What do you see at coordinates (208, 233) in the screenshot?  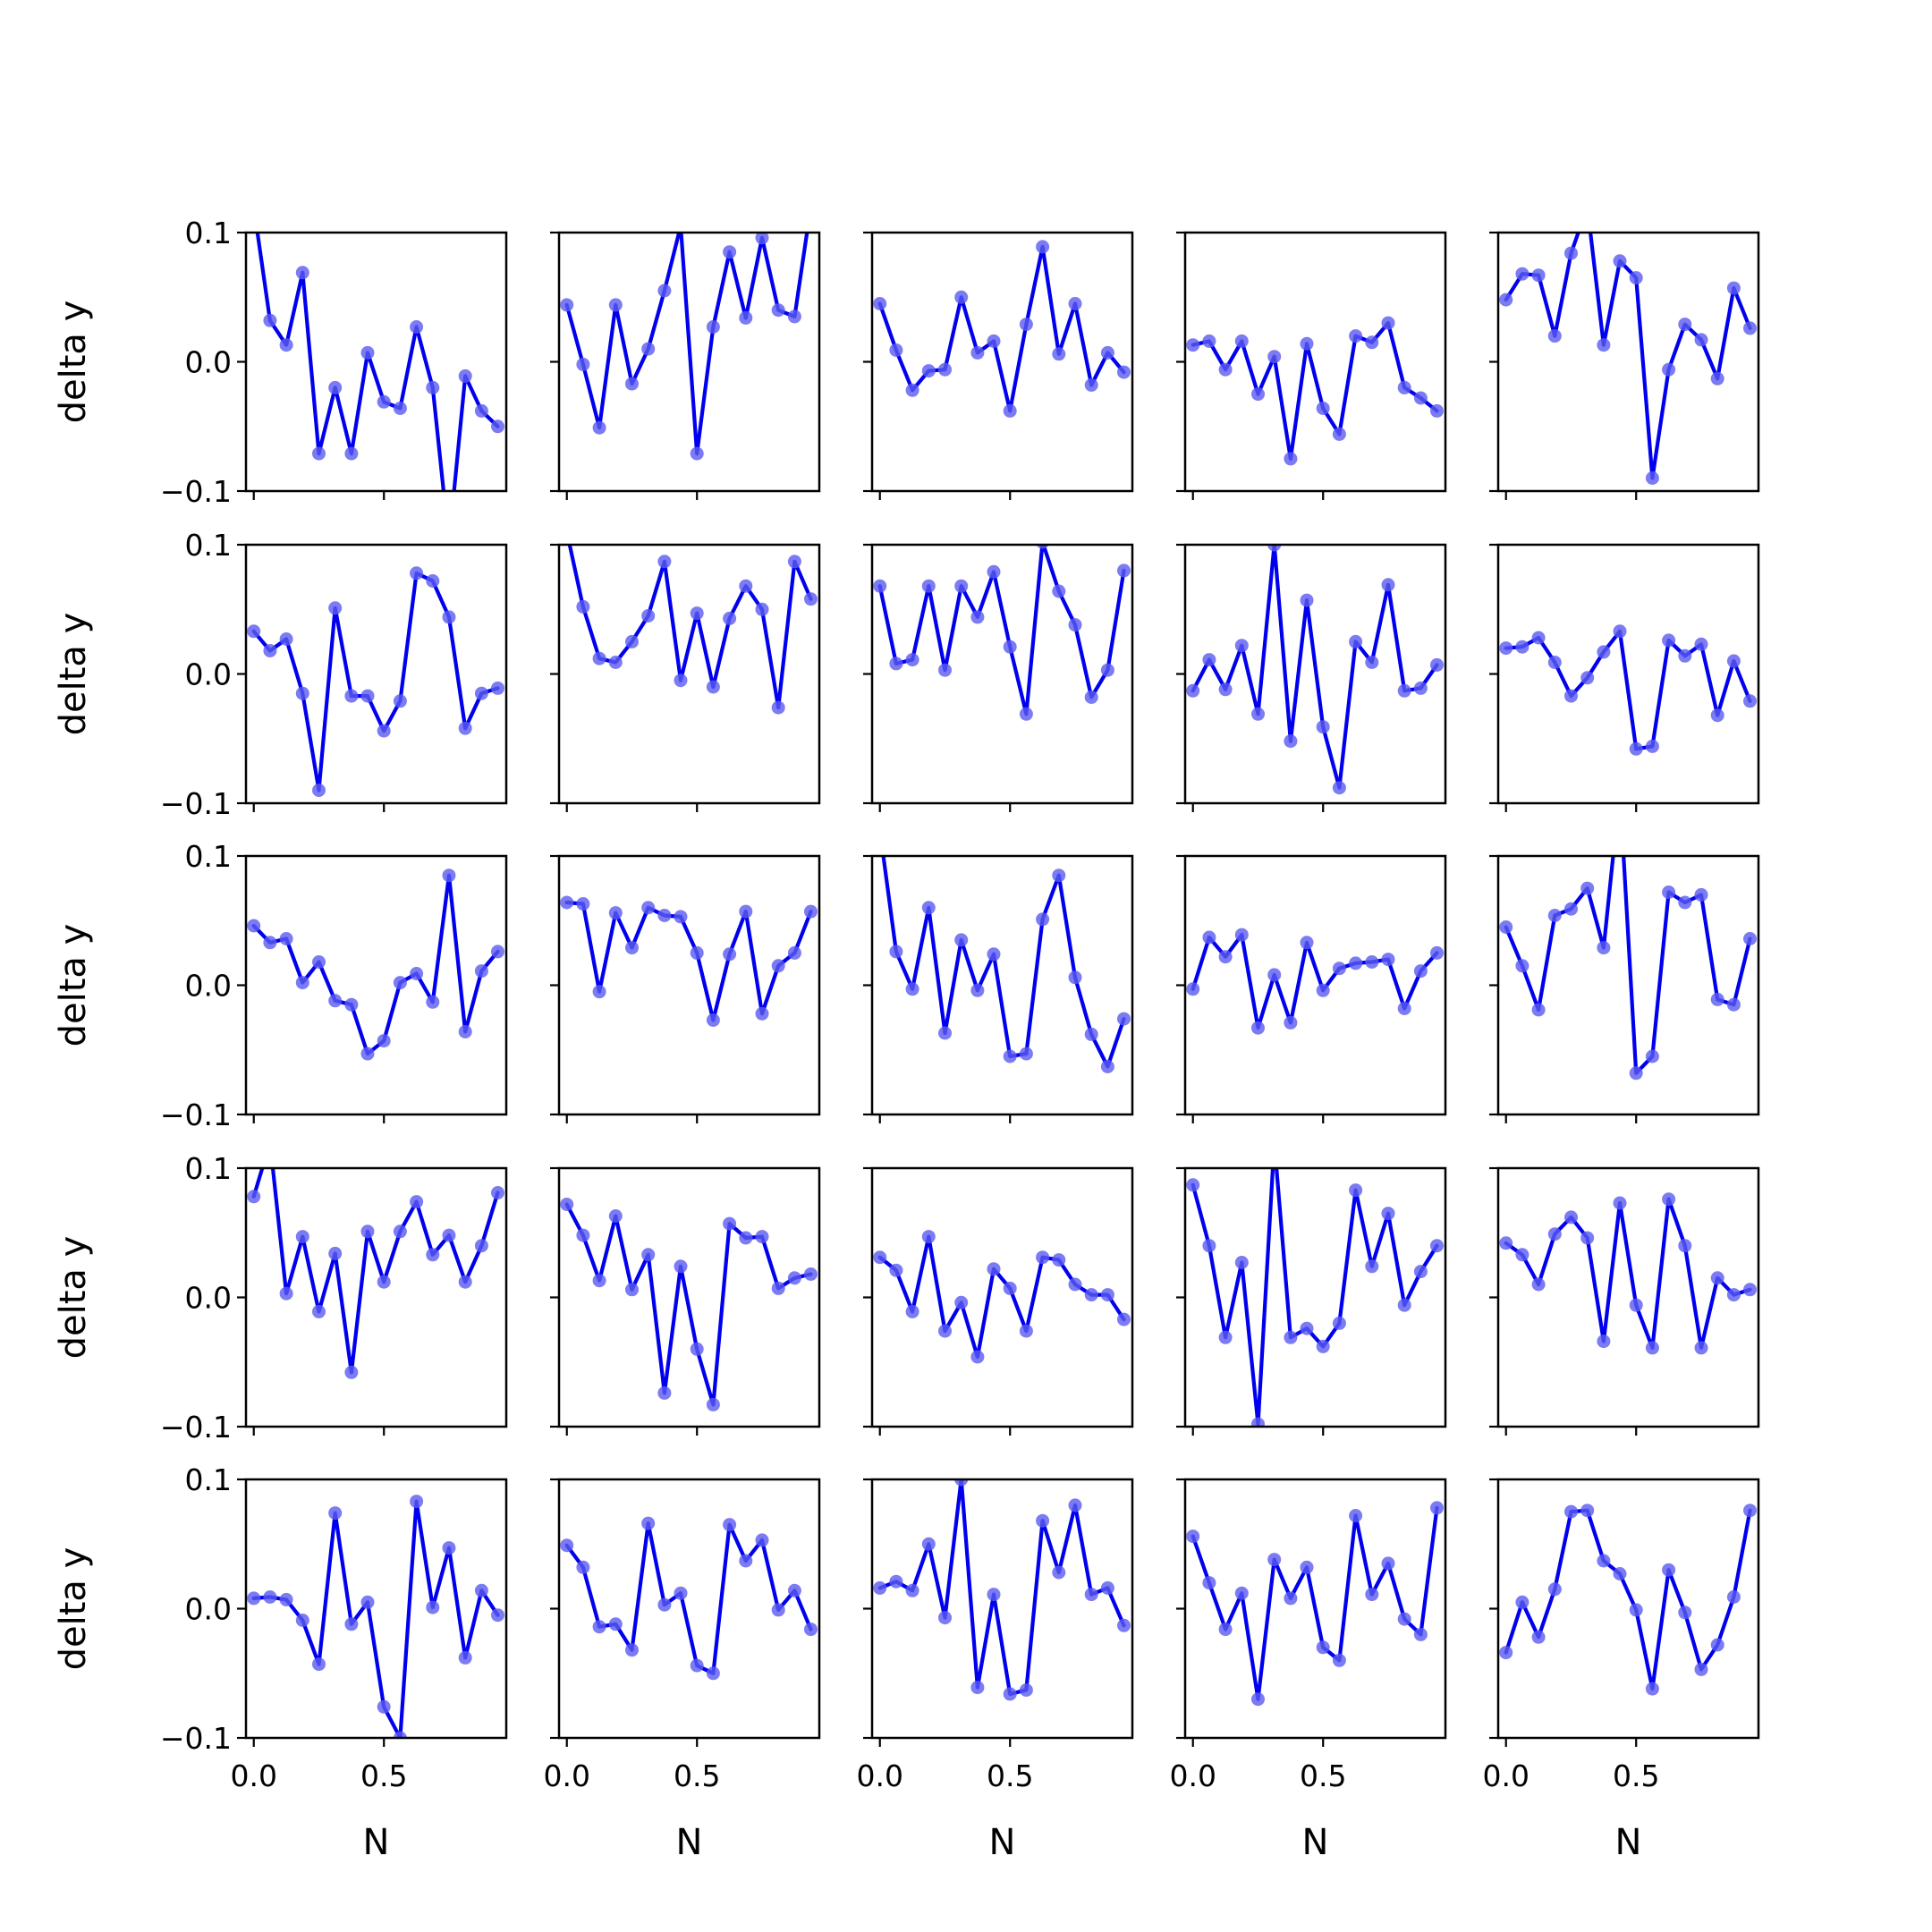 I see `y-tick-label: 0.1` at bounding box center [208, 233].